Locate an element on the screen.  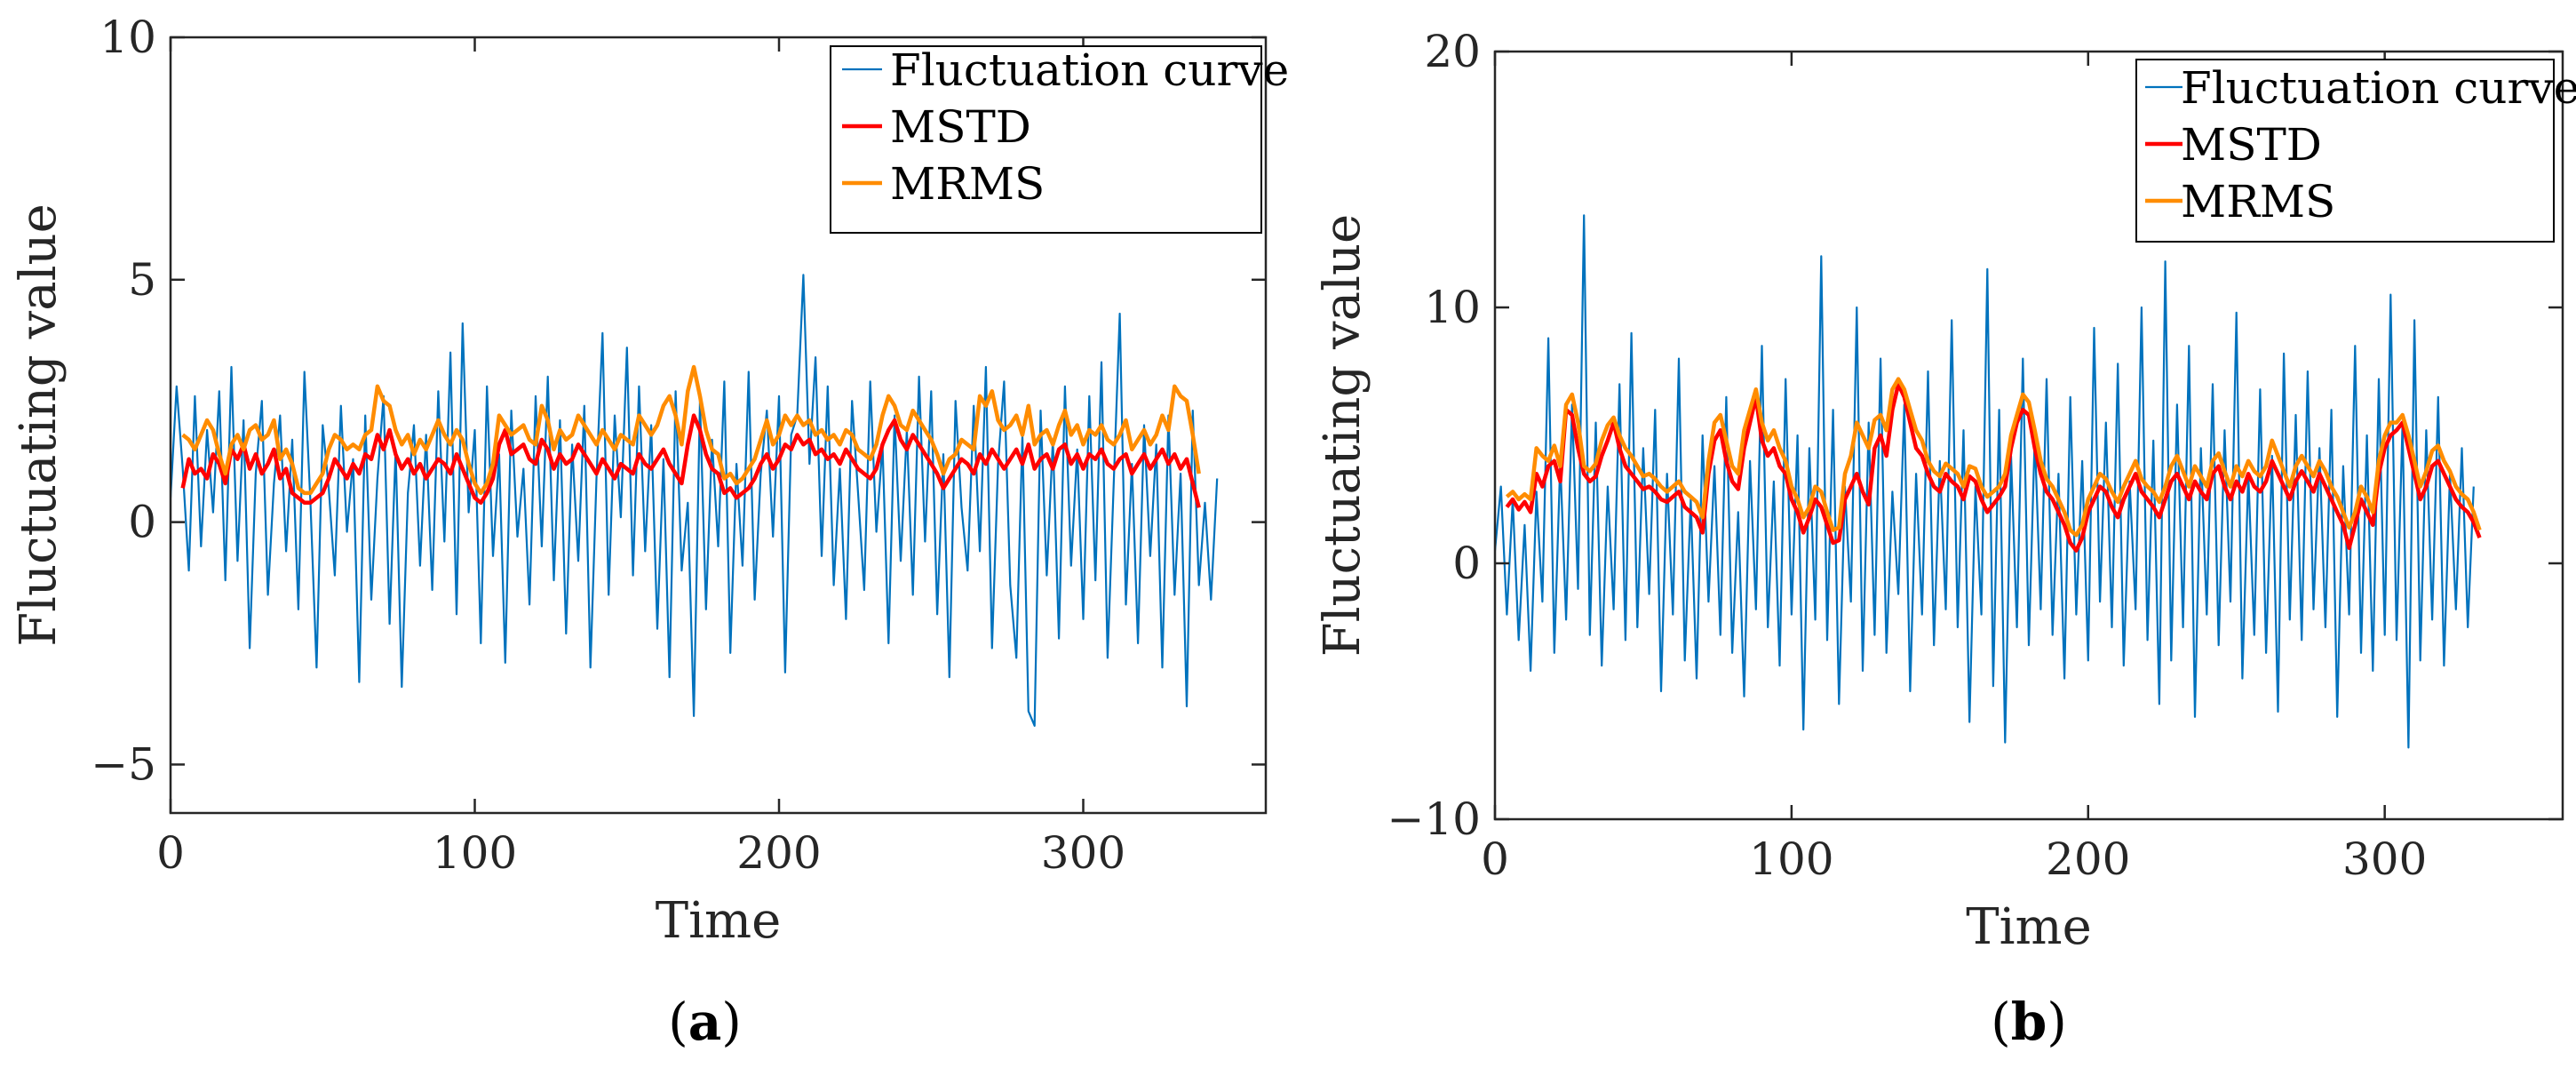
panel-a-caption: (a) is located at coordinates (705, 1022).